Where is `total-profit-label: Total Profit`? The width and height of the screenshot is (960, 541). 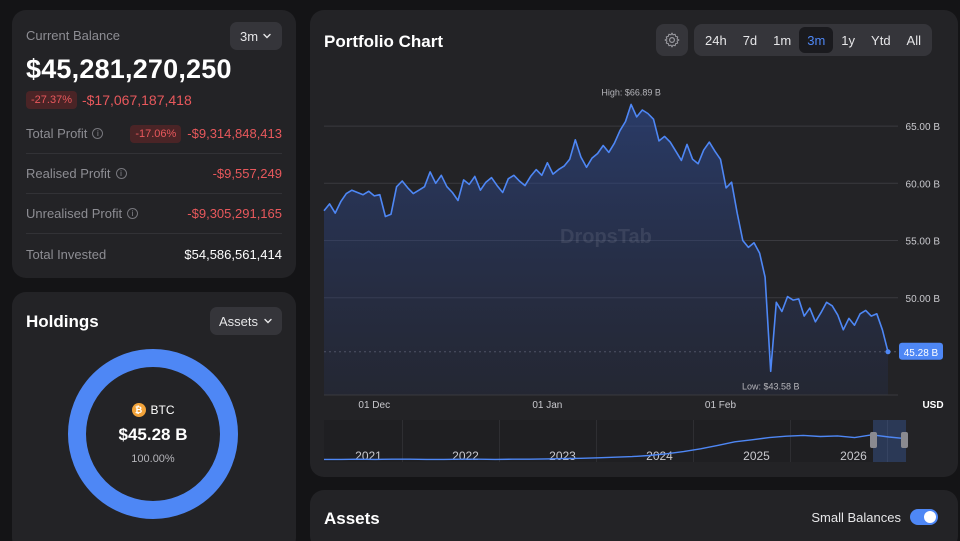 total-profit-label: Total Profit is located at coordinates (57, 133).